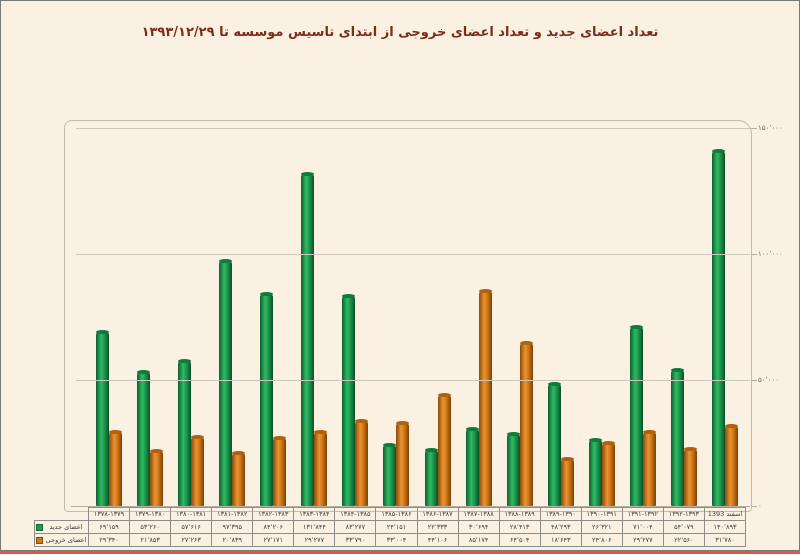 The image size is (800, 557). I want to click on value-cell: ۲۲٬۵۶۰, so click(683, 540).